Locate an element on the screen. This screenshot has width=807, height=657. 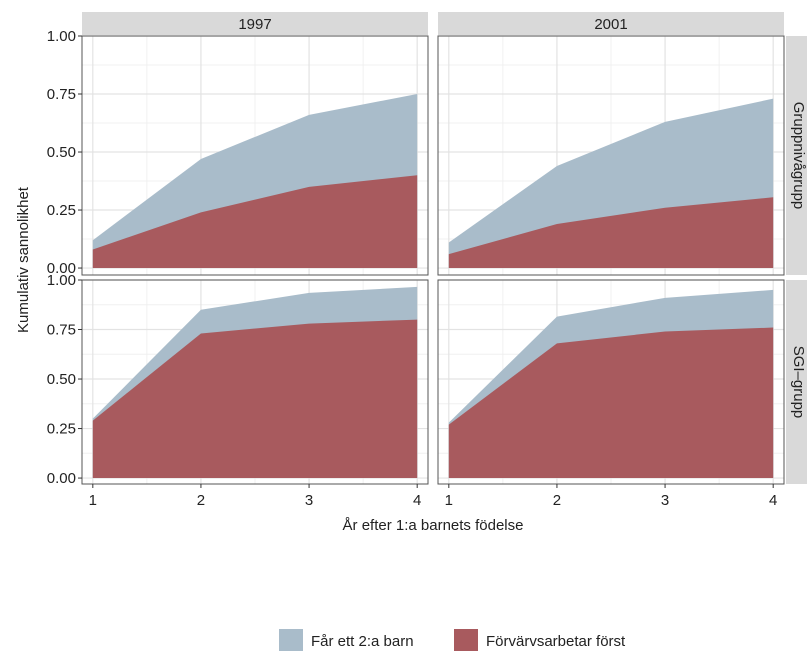
facet-label-gruppniv-grupp: Gruppnivågrupp is located at coordinates (798, 156).